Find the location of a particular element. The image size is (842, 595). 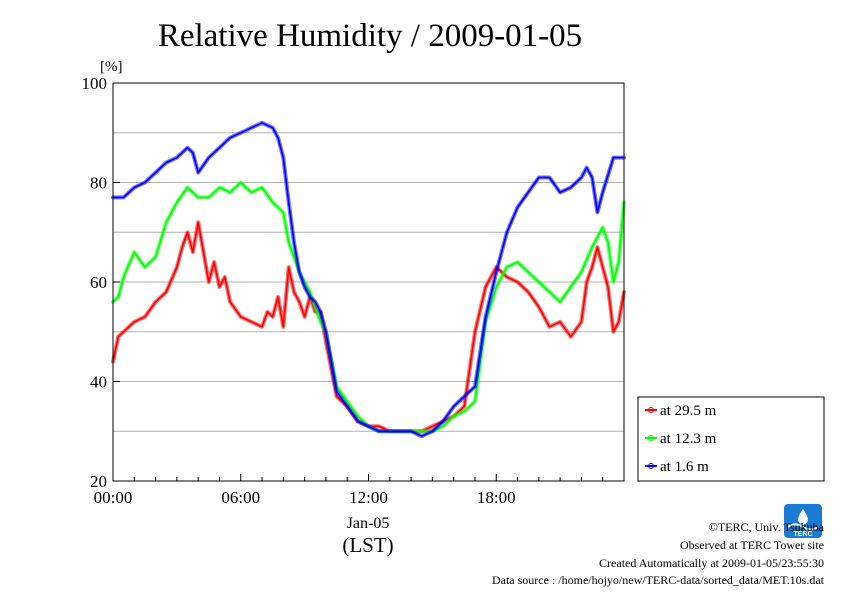

x-tick-label: 12:00 is located at coordinates (368, 497).